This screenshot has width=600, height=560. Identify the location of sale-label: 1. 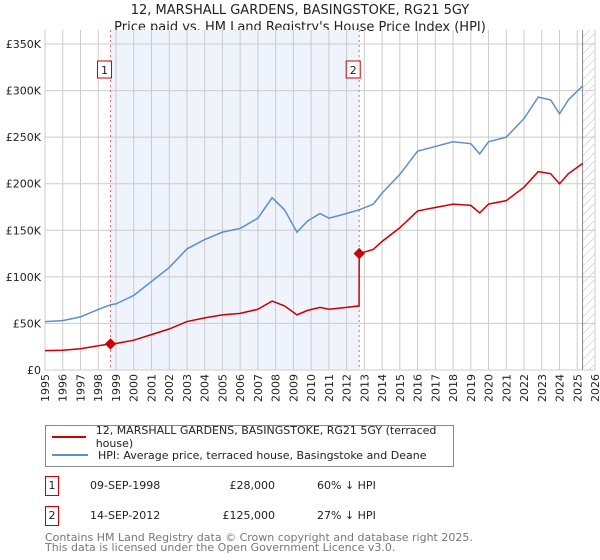
(104, 70).